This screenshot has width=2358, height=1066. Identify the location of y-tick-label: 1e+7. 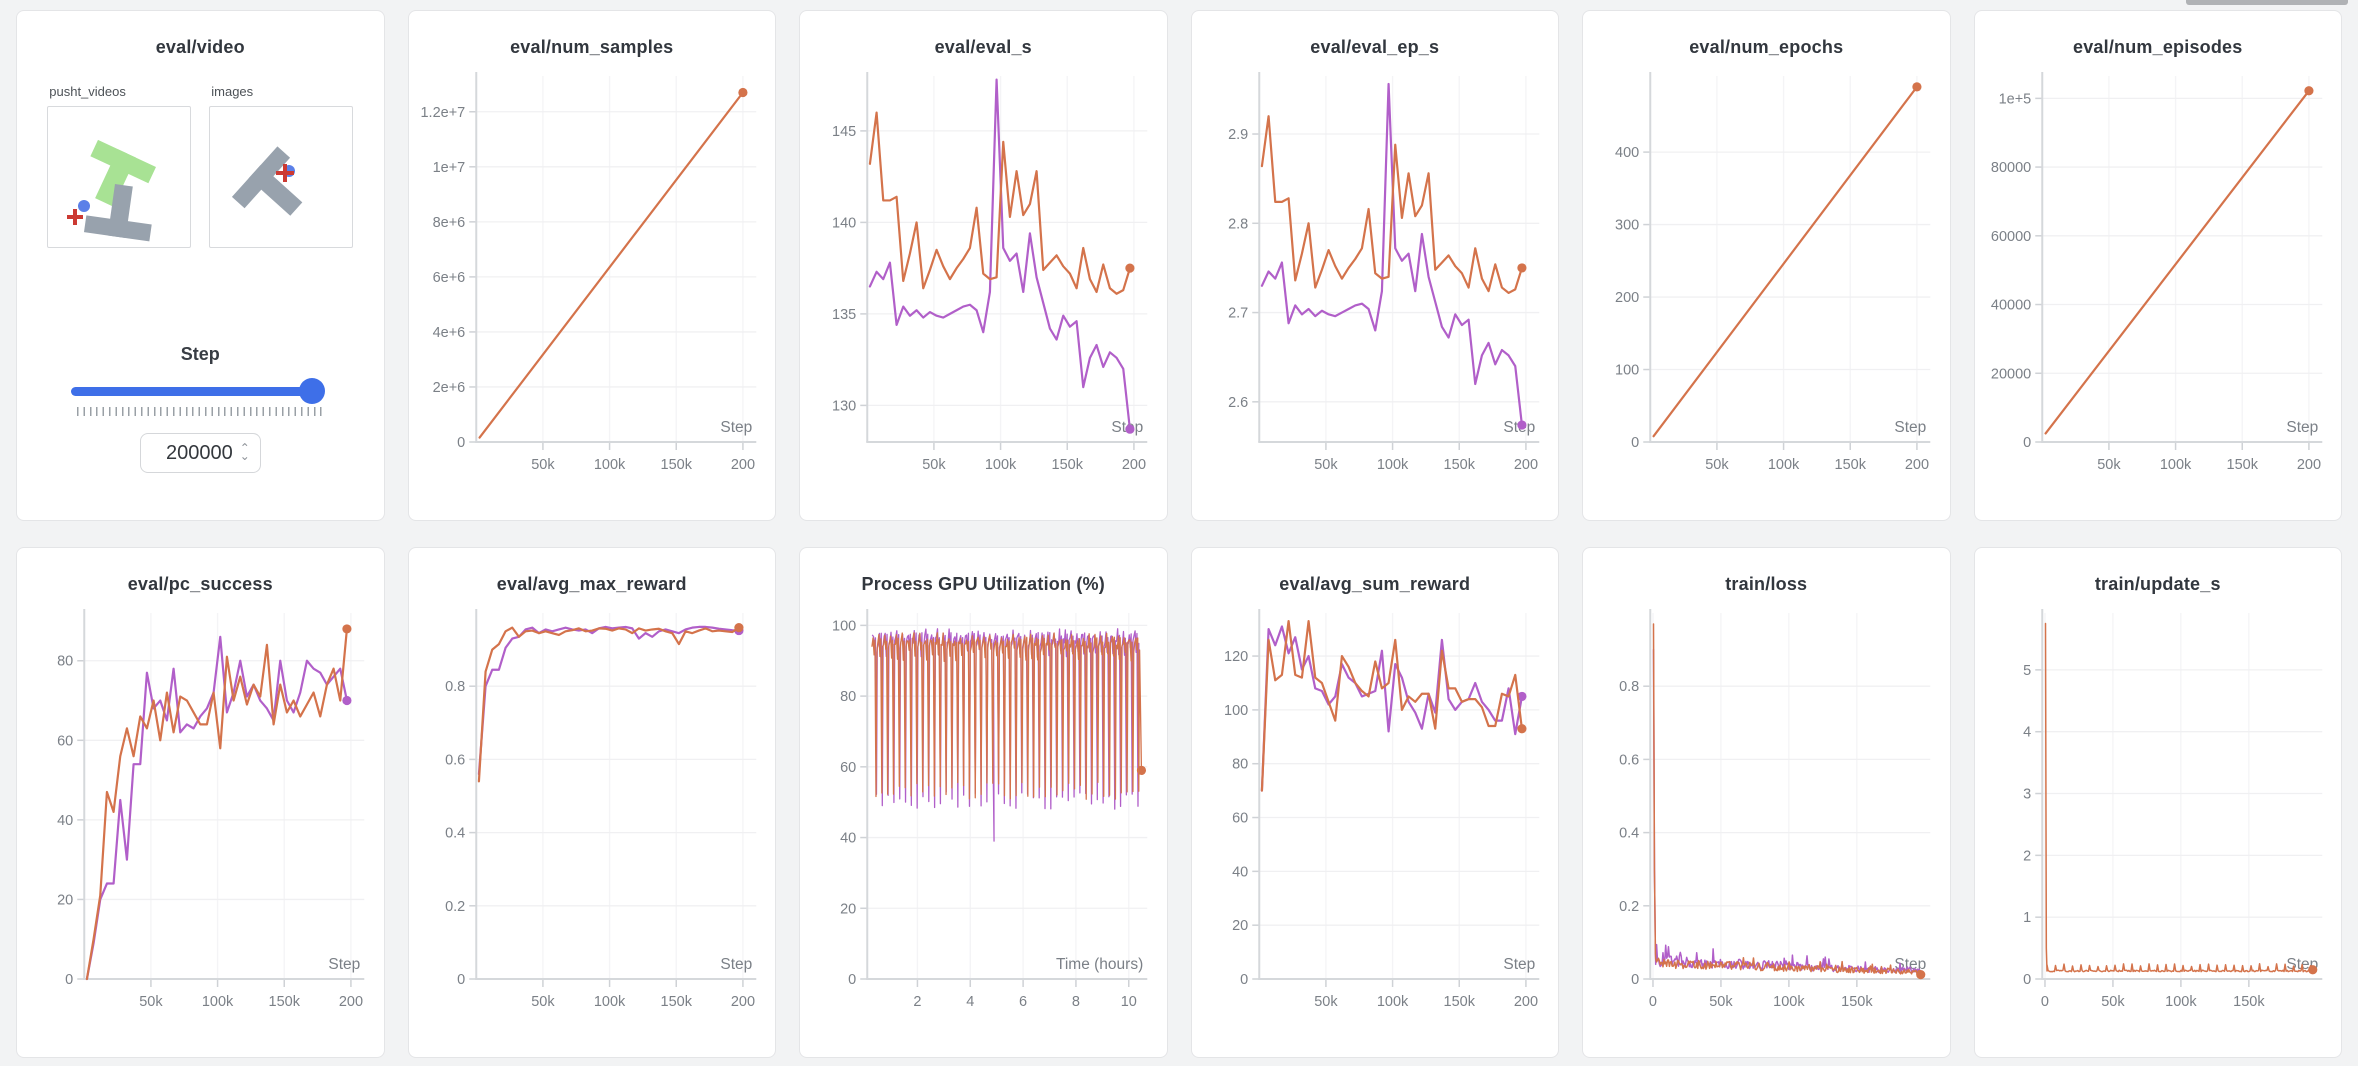
(448, 168).